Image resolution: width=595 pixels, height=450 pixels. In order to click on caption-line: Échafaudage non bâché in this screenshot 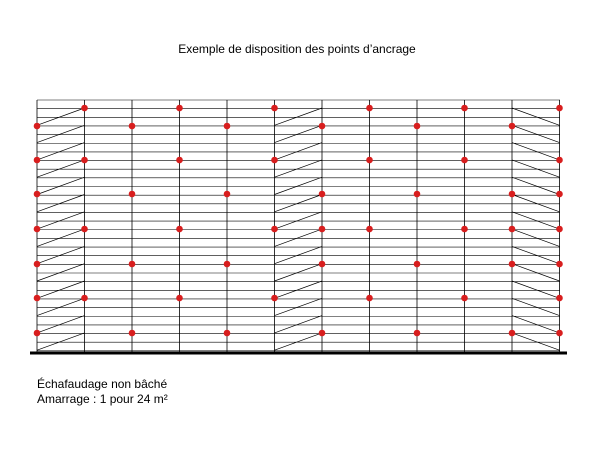, I will do `click(102, 383)`.